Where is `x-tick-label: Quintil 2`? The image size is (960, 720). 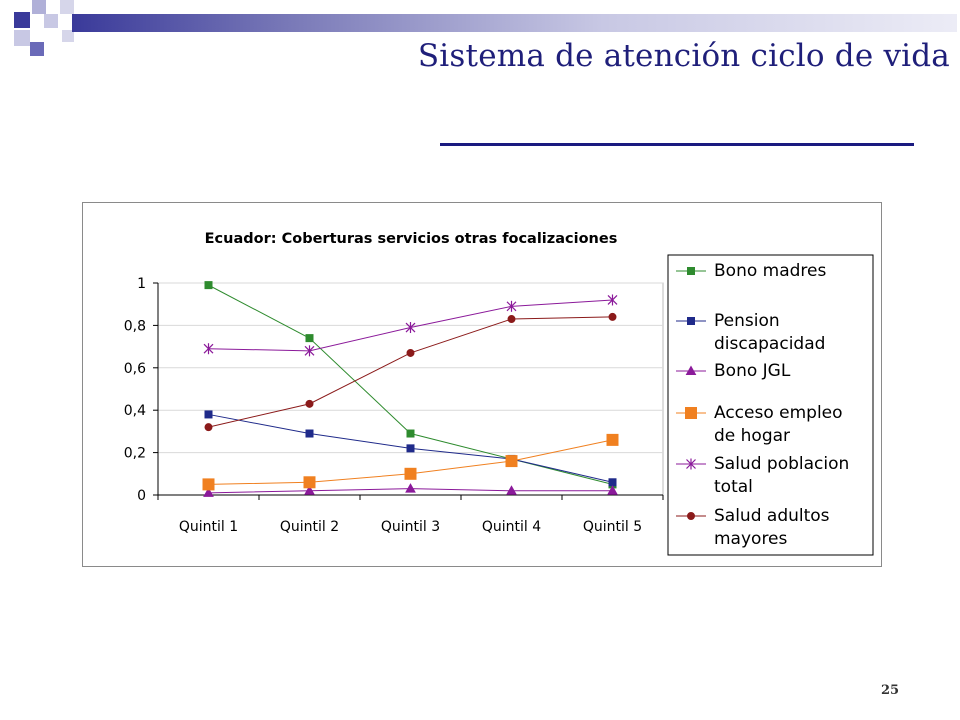
x-tick-label: Quintil 2 is located at coordinates (309, 527).